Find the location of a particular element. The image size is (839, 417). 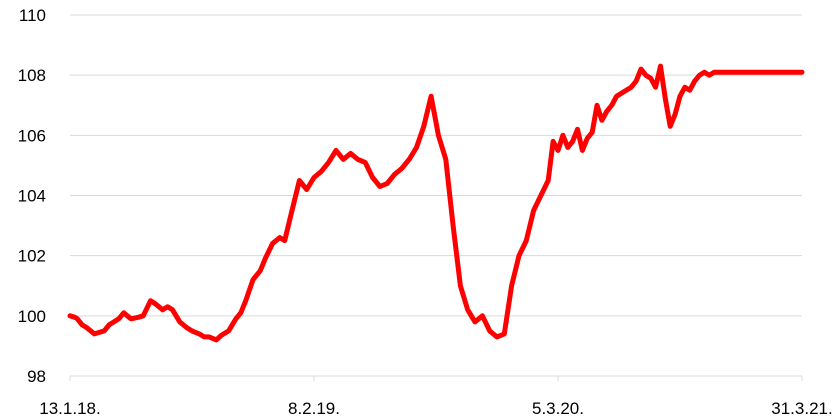

x-tick-label: 31.3.21. is located at coordinates (801, 408).